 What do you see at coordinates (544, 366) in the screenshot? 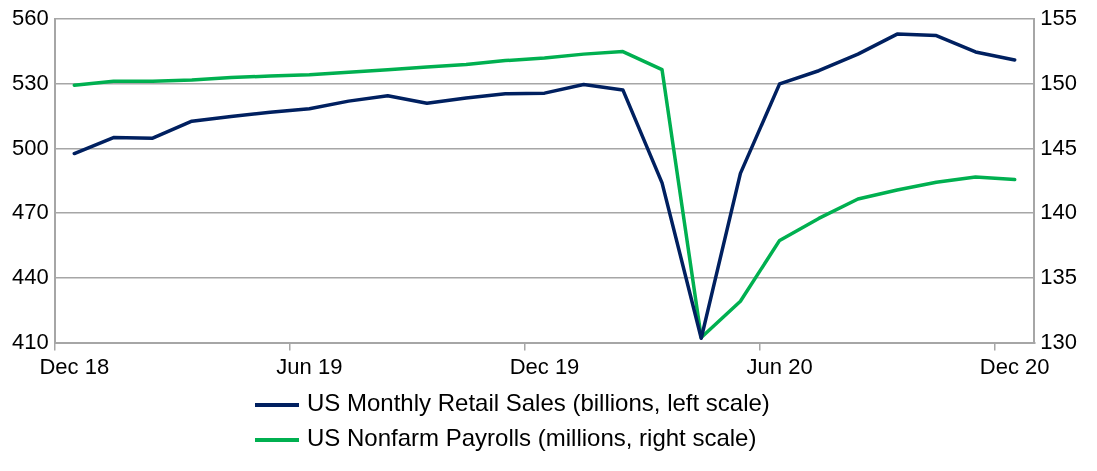
I see `x-tick-label: Dec 19` at bounding box center [544, 366].